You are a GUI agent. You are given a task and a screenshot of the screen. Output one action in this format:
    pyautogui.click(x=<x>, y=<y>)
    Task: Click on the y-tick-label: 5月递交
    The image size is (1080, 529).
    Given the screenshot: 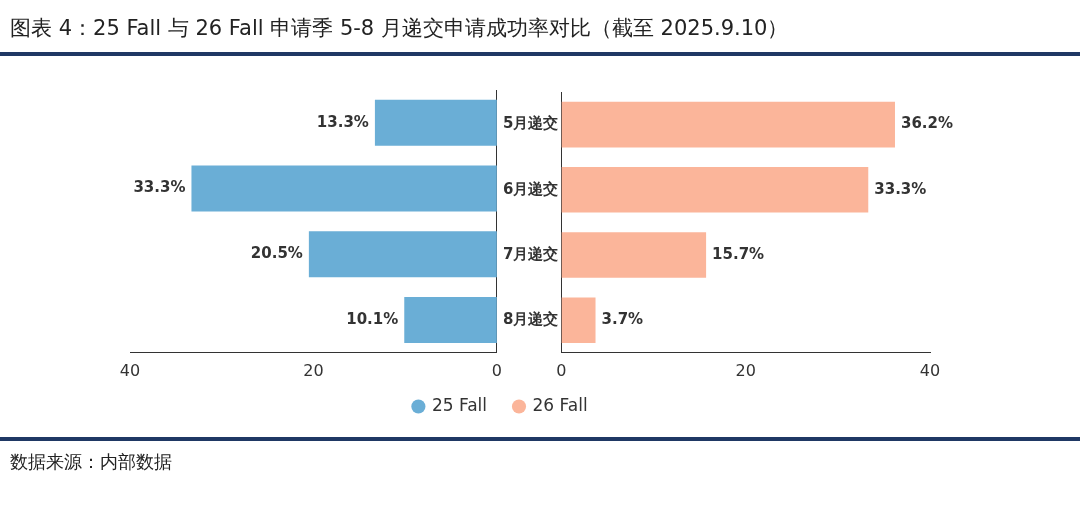 What is the action you would take?
    pyautogui.click(x=531, y=123)
    